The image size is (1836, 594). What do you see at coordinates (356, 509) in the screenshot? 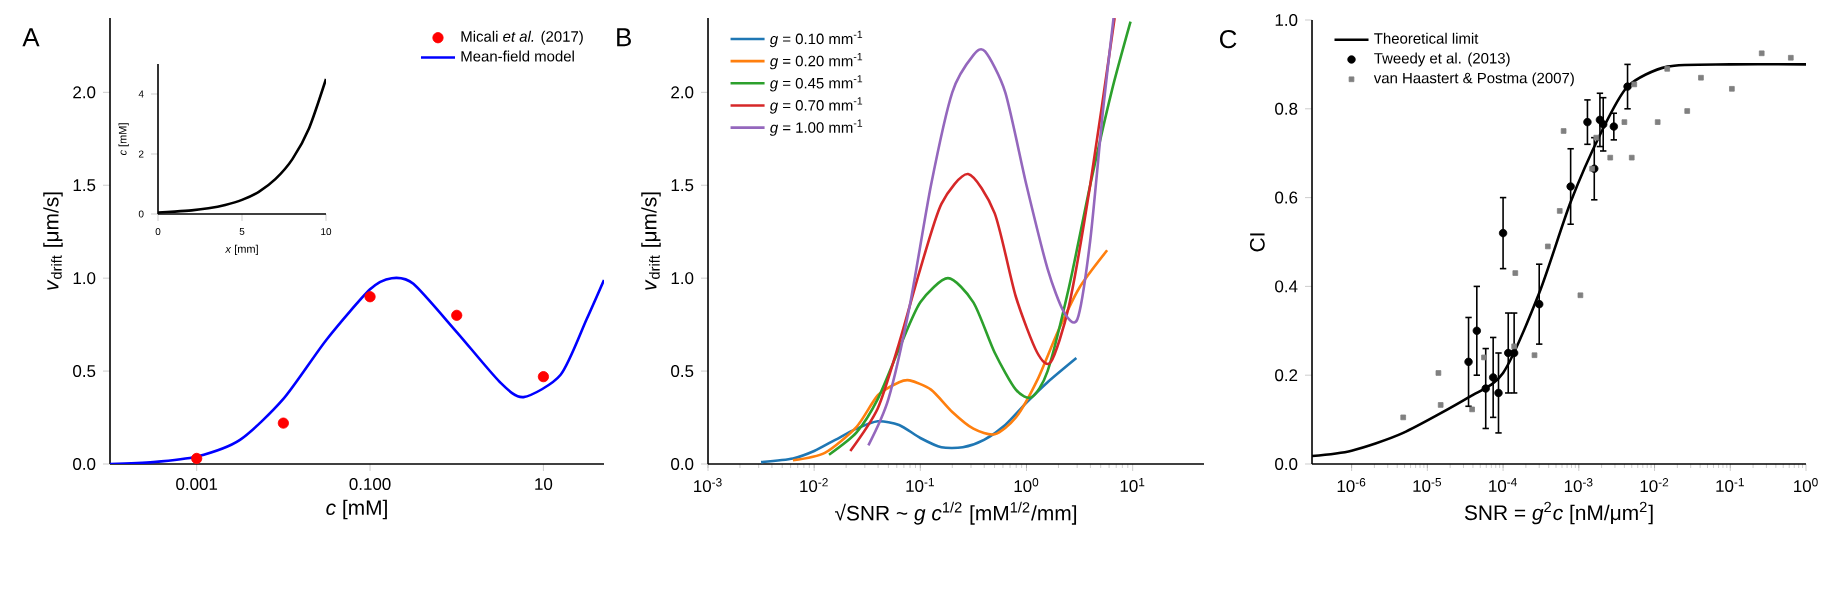
I see `x-axis-title: c [mM]` at bounding box center [356, 509].